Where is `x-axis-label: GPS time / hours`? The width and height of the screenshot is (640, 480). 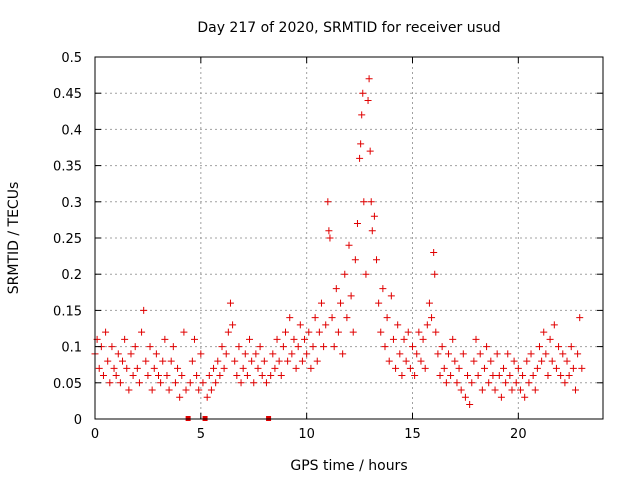 x-axis-label: GPS time / hours is located at coordinates (348, 466).